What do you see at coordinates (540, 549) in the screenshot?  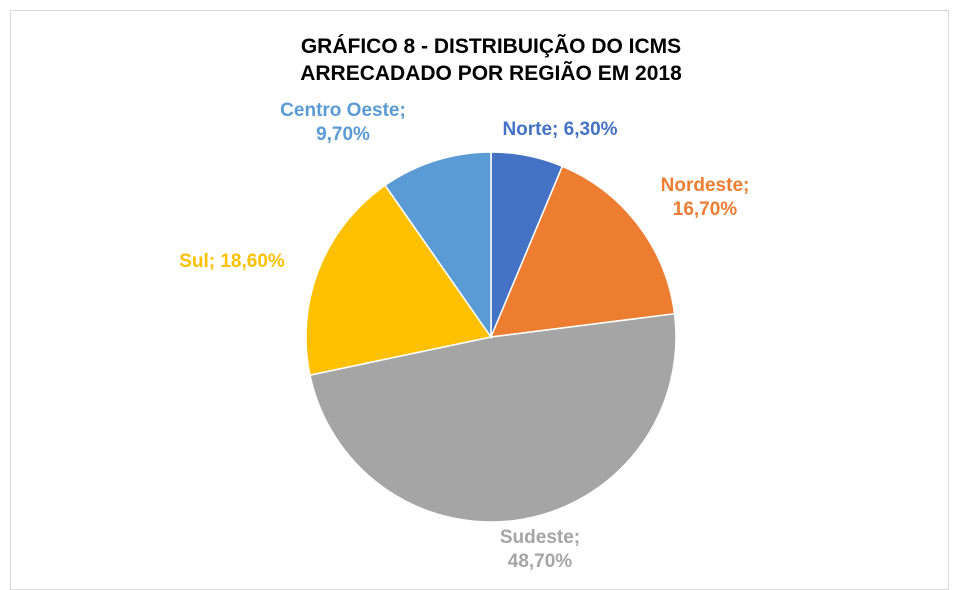 I see `data-label: Sudeste; 48,70%` at bounding box center [540, 549].